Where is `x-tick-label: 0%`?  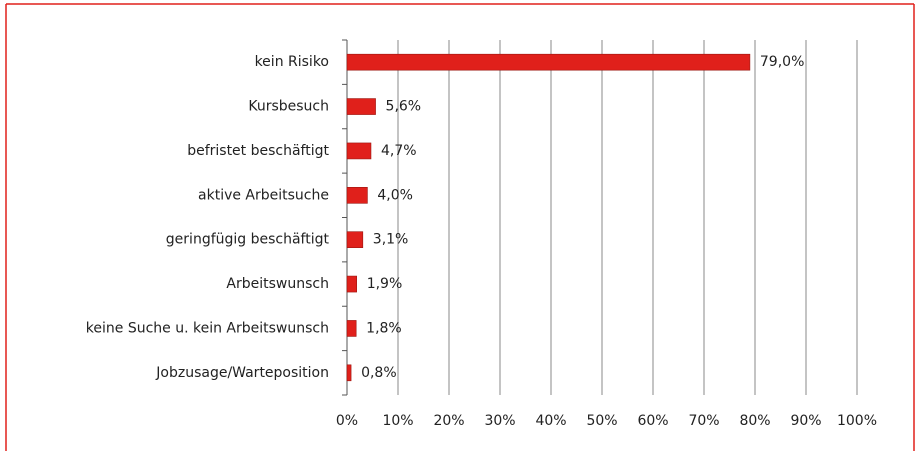
x-tick-label: 0% is located at coordinates (347, 421).